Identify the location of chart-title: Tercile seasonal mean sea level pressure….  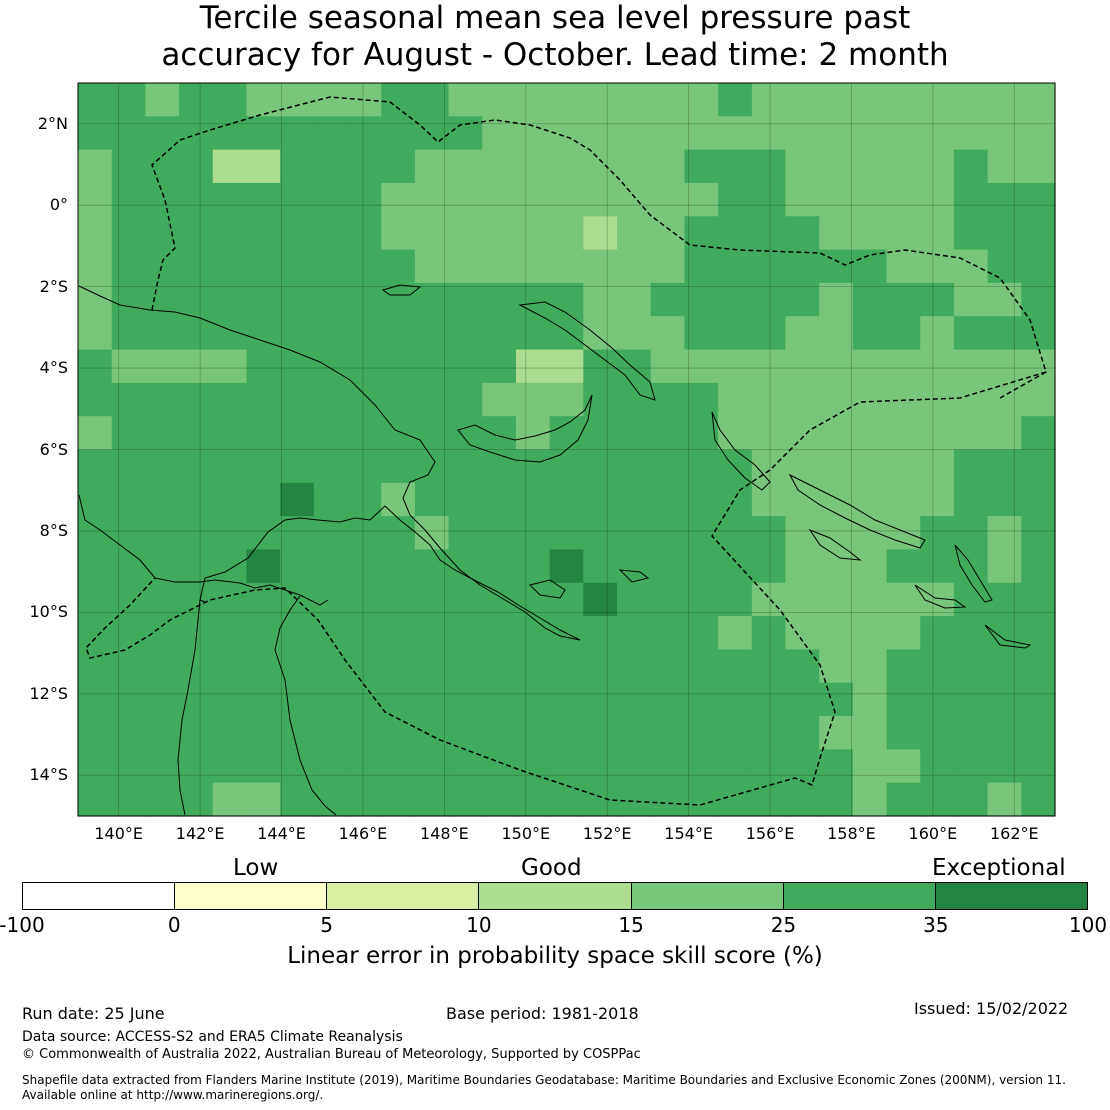
(555, 37).